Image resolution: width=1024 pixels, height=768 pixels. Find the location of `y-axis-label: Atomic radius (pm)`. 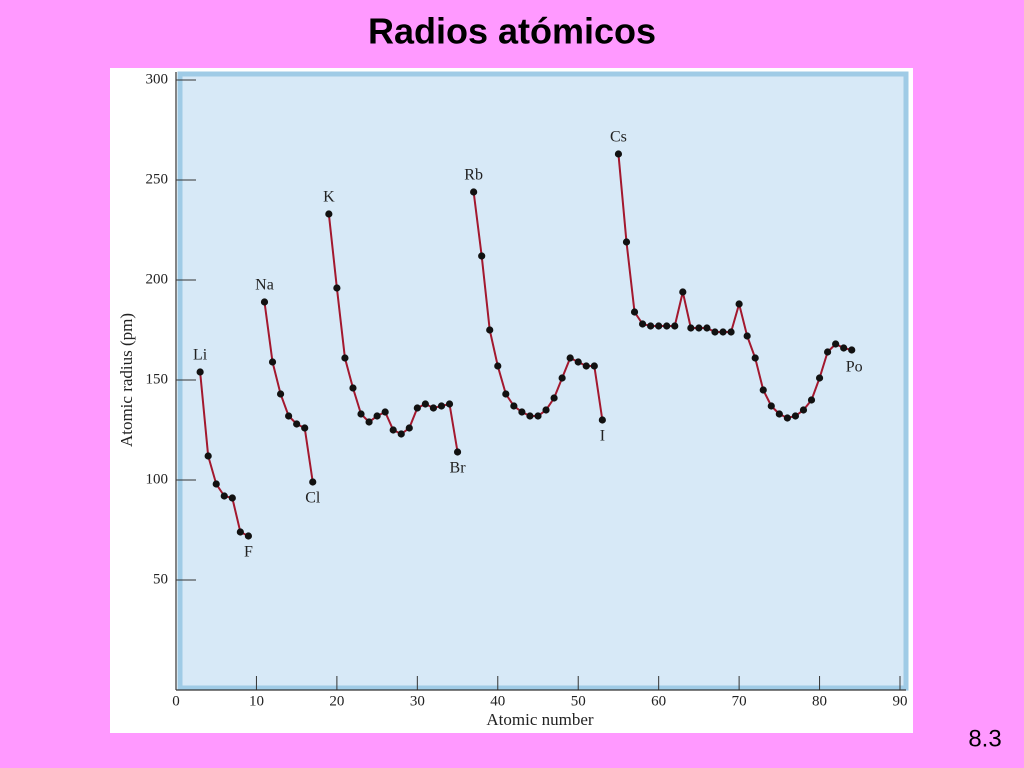

y-axis-label: Atomic radius (pm) is located at coordinates (126, 380).